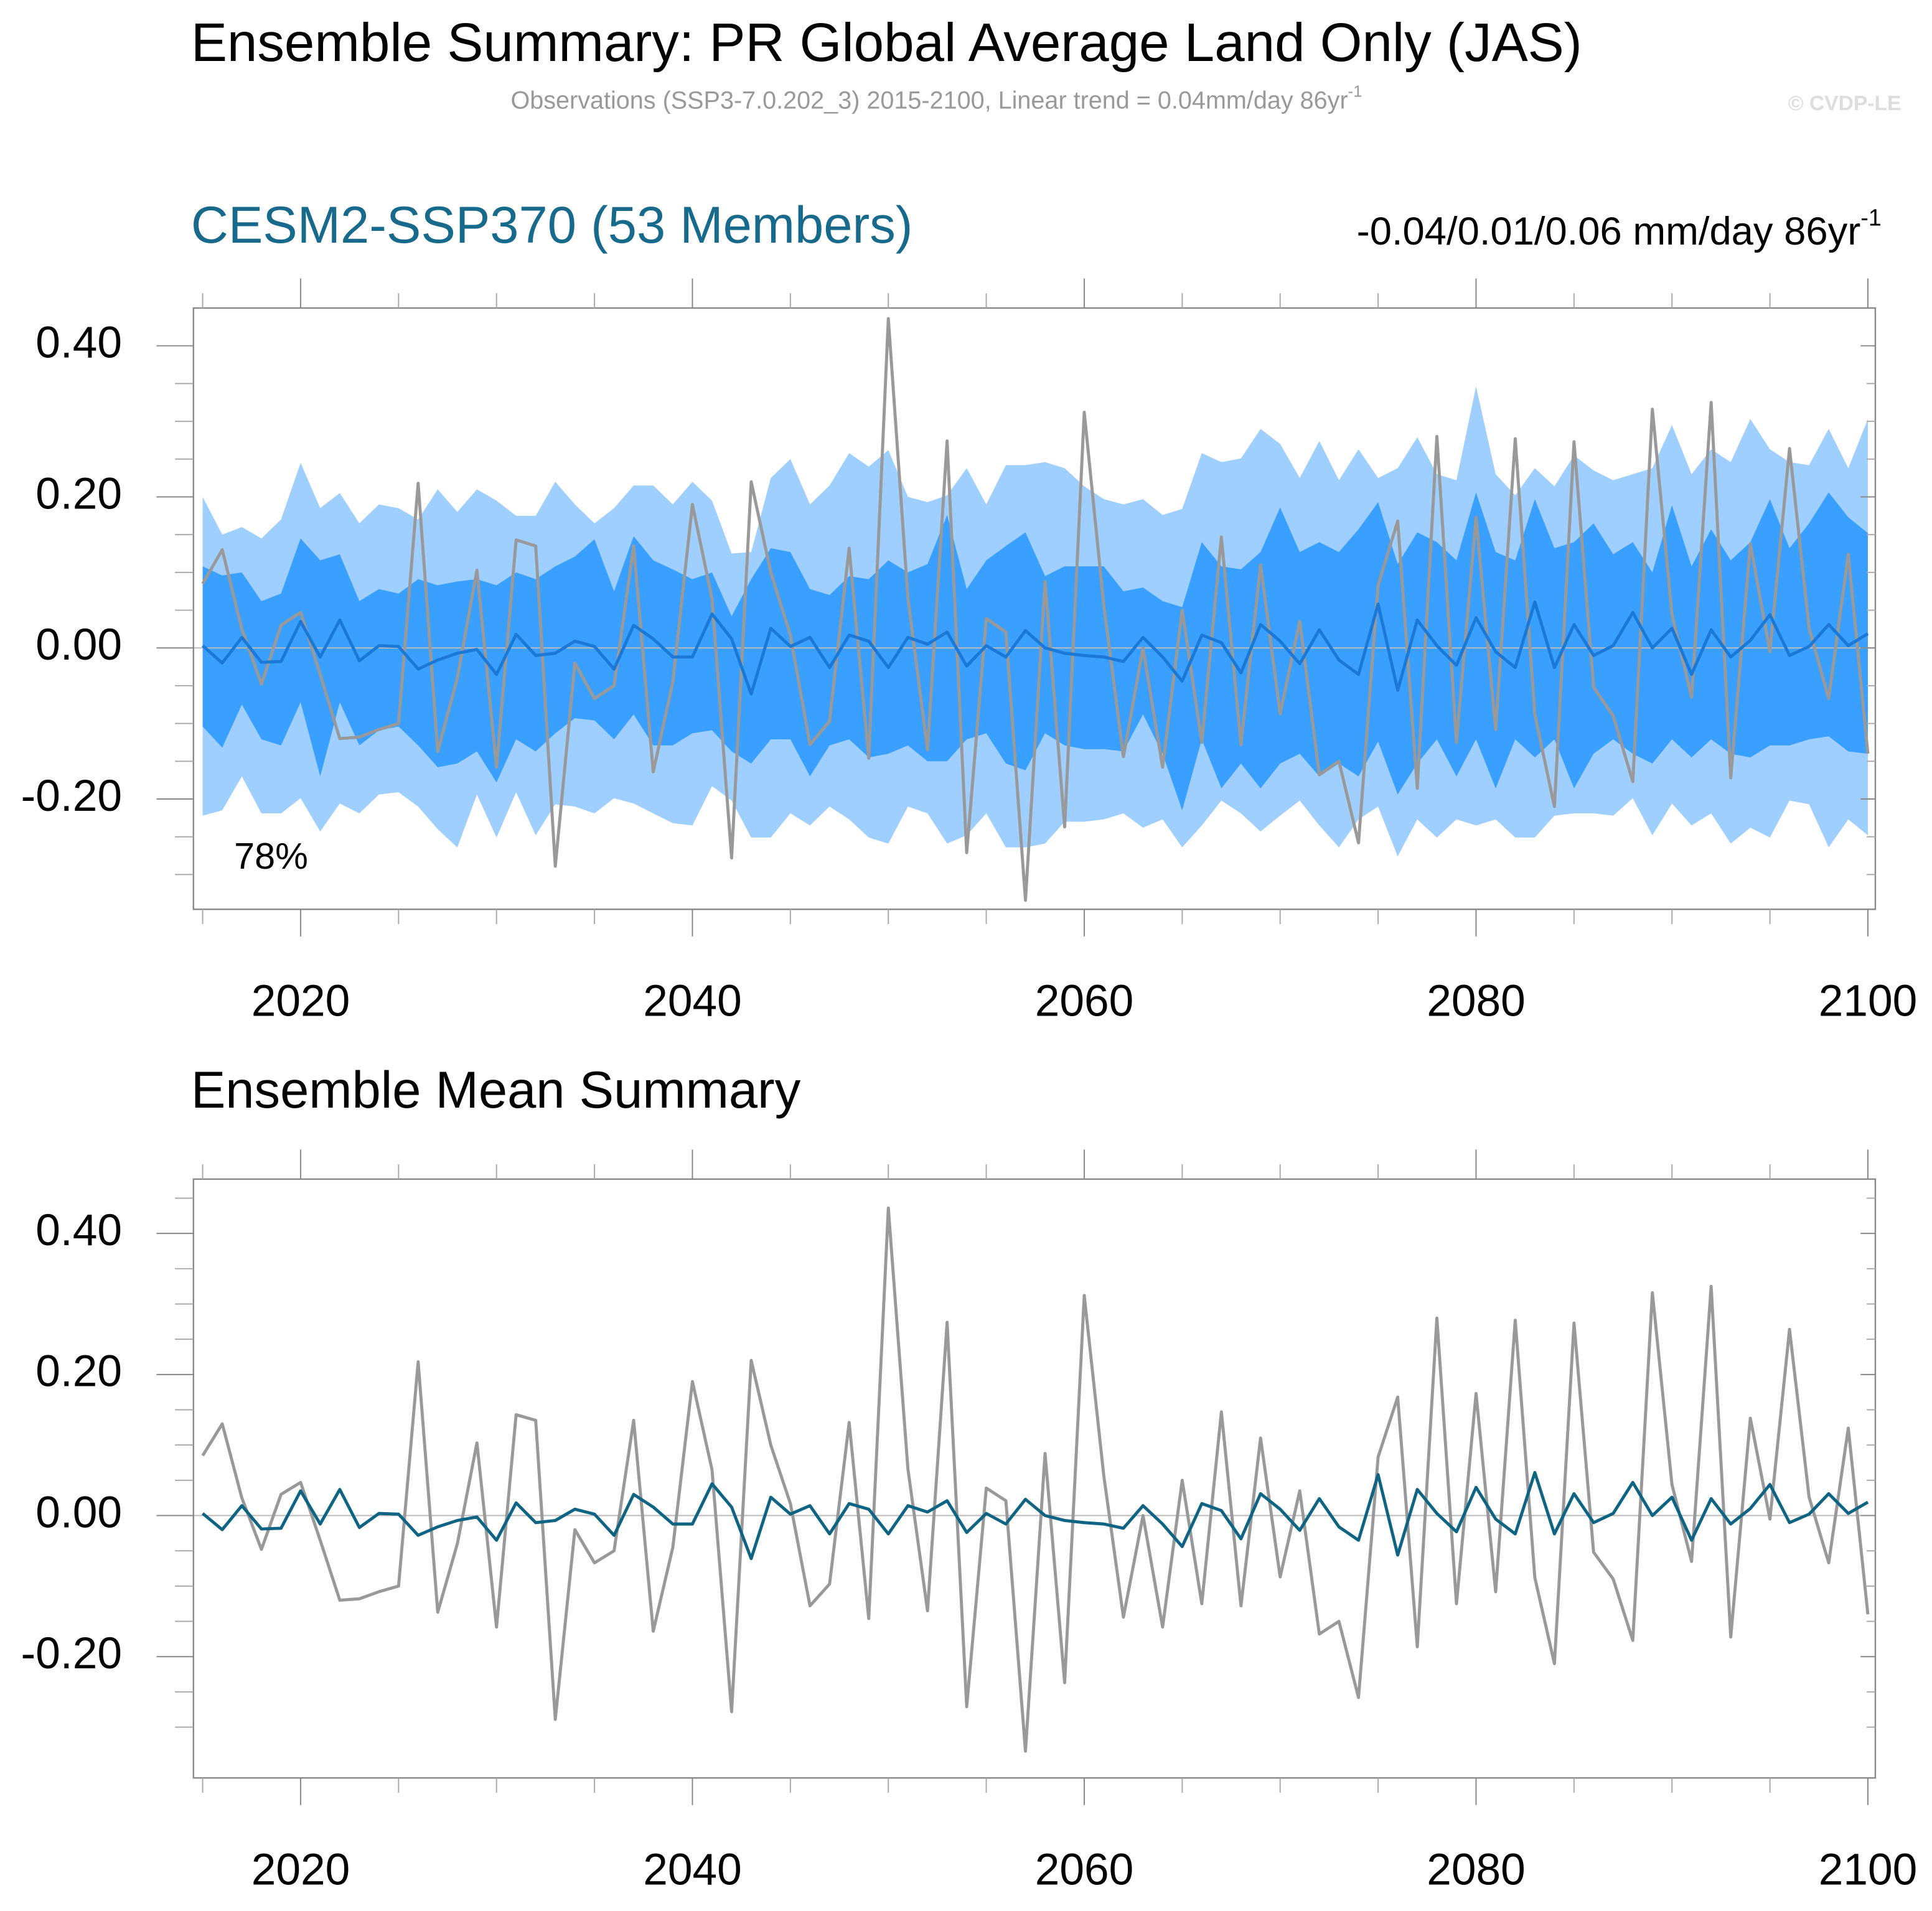 This screenshot has width=1932, height=1911. Describe the element at coordinates (496, 1090) in the screenshot. I see `panel-title: Ensemble Mean Summary` at that location.